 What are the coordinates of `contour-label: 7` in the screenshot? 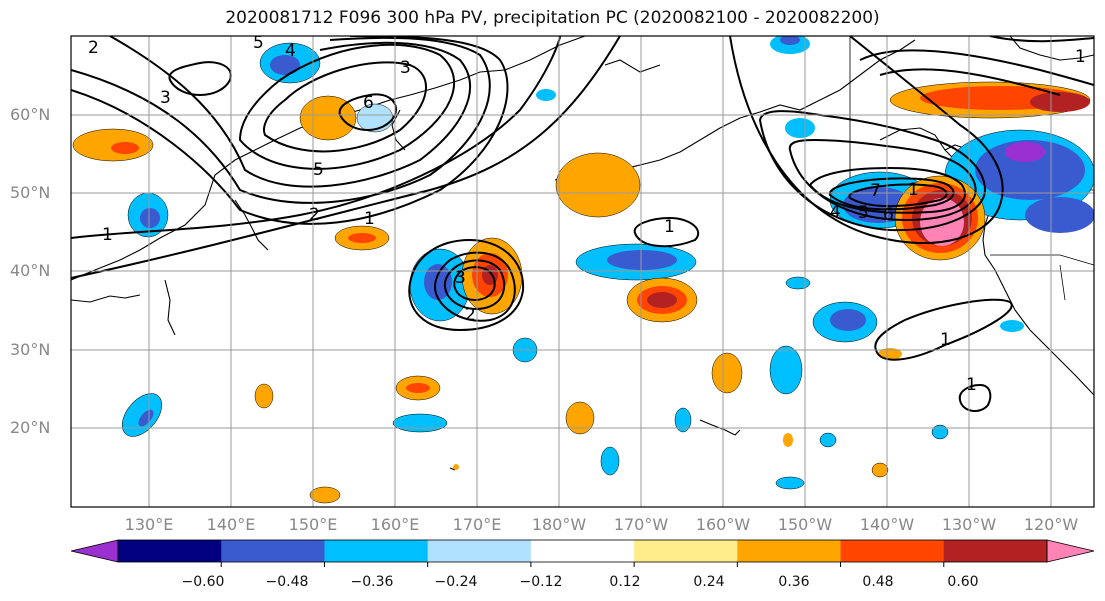 It's located at (875, 191).